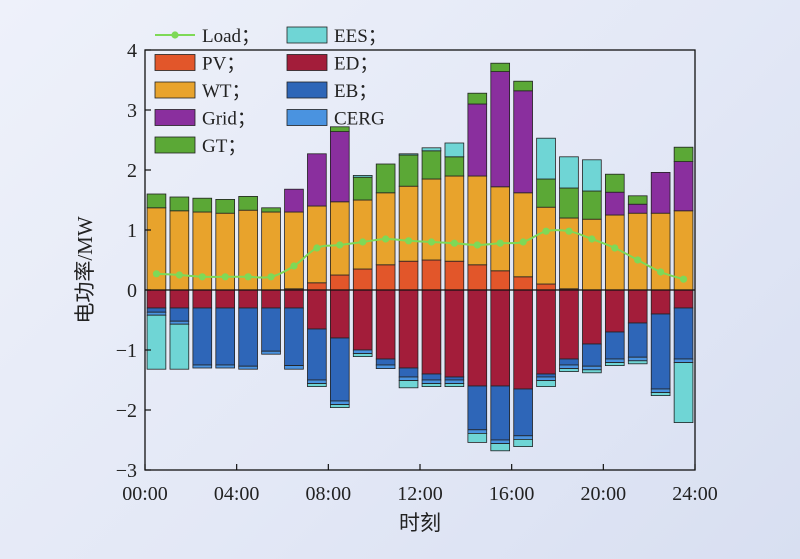 The height and width of the screenshot is (559, 800). I want to click on bar-ed-neg-h9, so click(362, 320).